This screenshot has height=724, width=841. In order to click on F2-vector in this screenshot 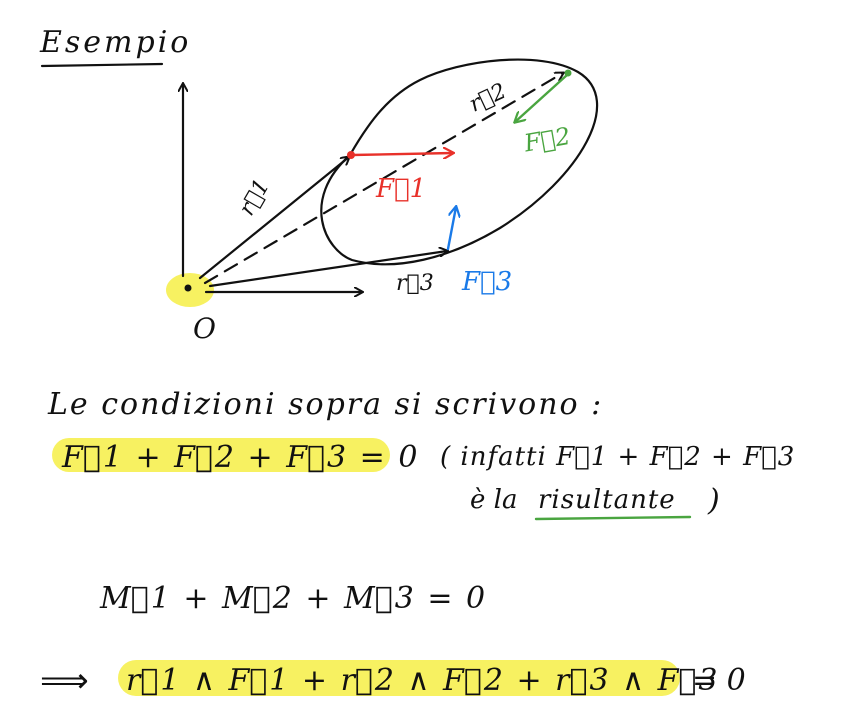, I will do `click(542, 97)`.